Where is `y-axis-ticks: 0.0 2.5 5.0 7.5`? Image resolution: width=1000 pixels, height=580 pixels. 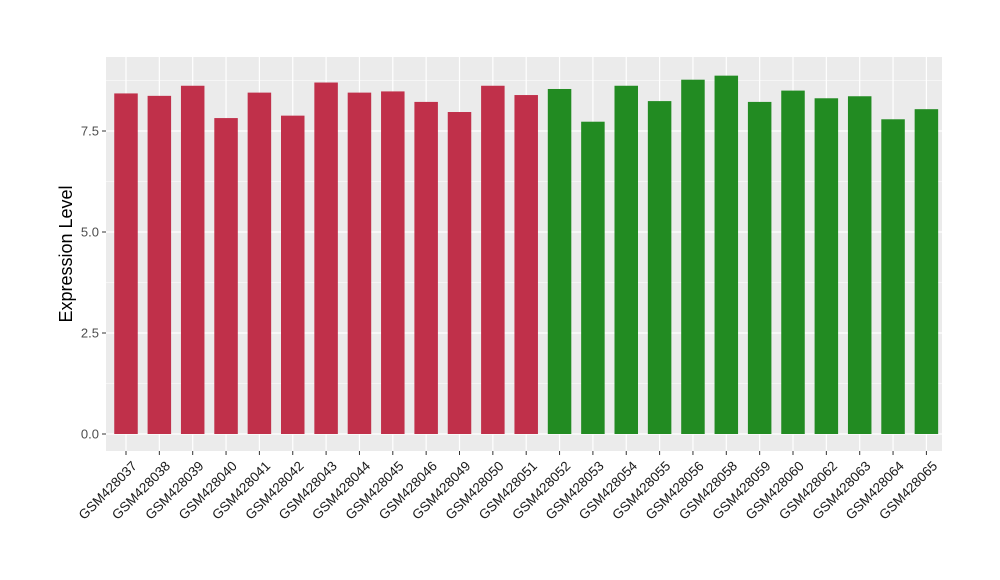
y-axis-ticks: 0.0 2.5 5.0 7.5 is located at coordinates (93, 283).